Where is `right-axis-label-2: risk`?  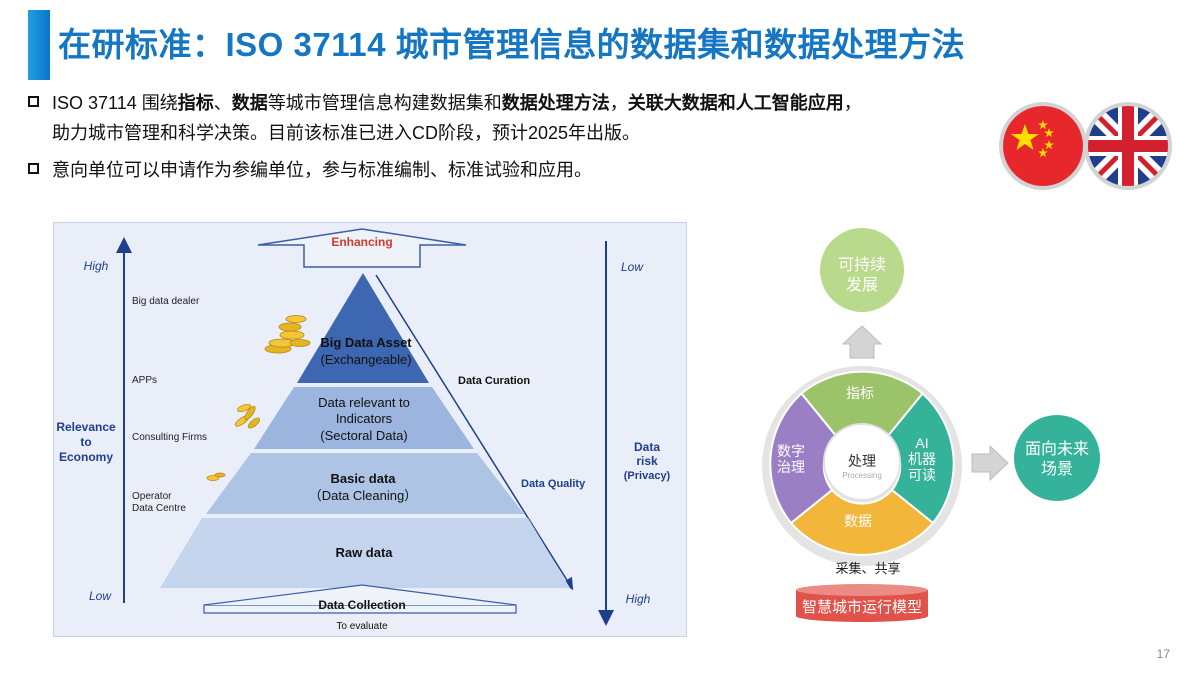
right-axis-label-2: risk is located at coordinates (647, 461).